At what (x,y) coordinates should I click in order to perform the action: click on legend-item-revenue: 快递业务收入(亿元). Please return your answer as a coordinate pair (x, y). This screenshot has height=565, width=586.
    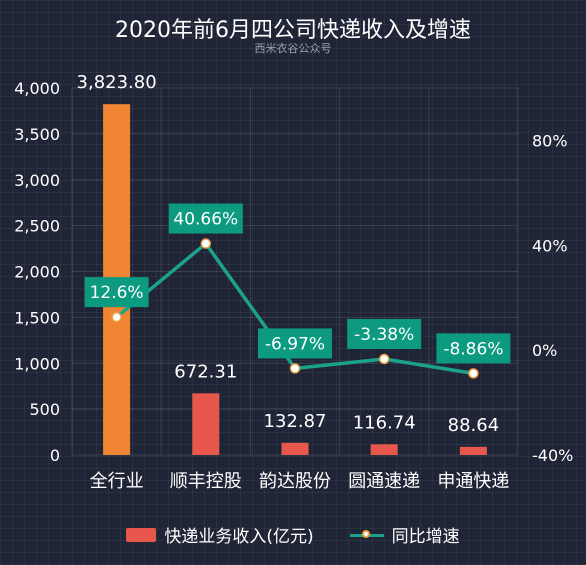
    Looking at the image, I should click on (220, 534).